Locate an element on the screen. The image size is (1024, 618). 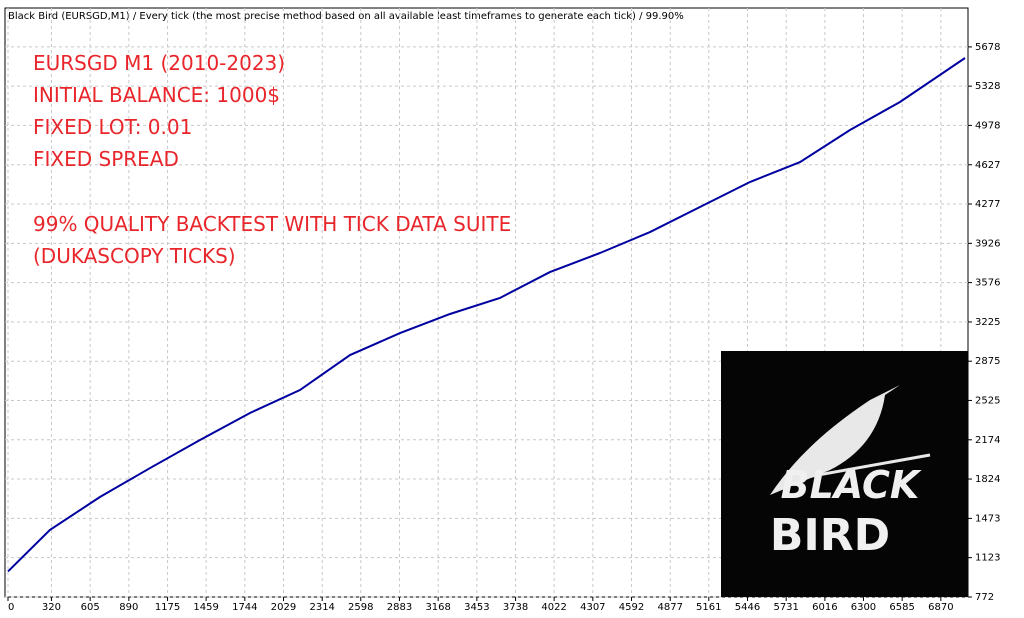
y-tick-label: 5328 is located at coordinates (987, 86).